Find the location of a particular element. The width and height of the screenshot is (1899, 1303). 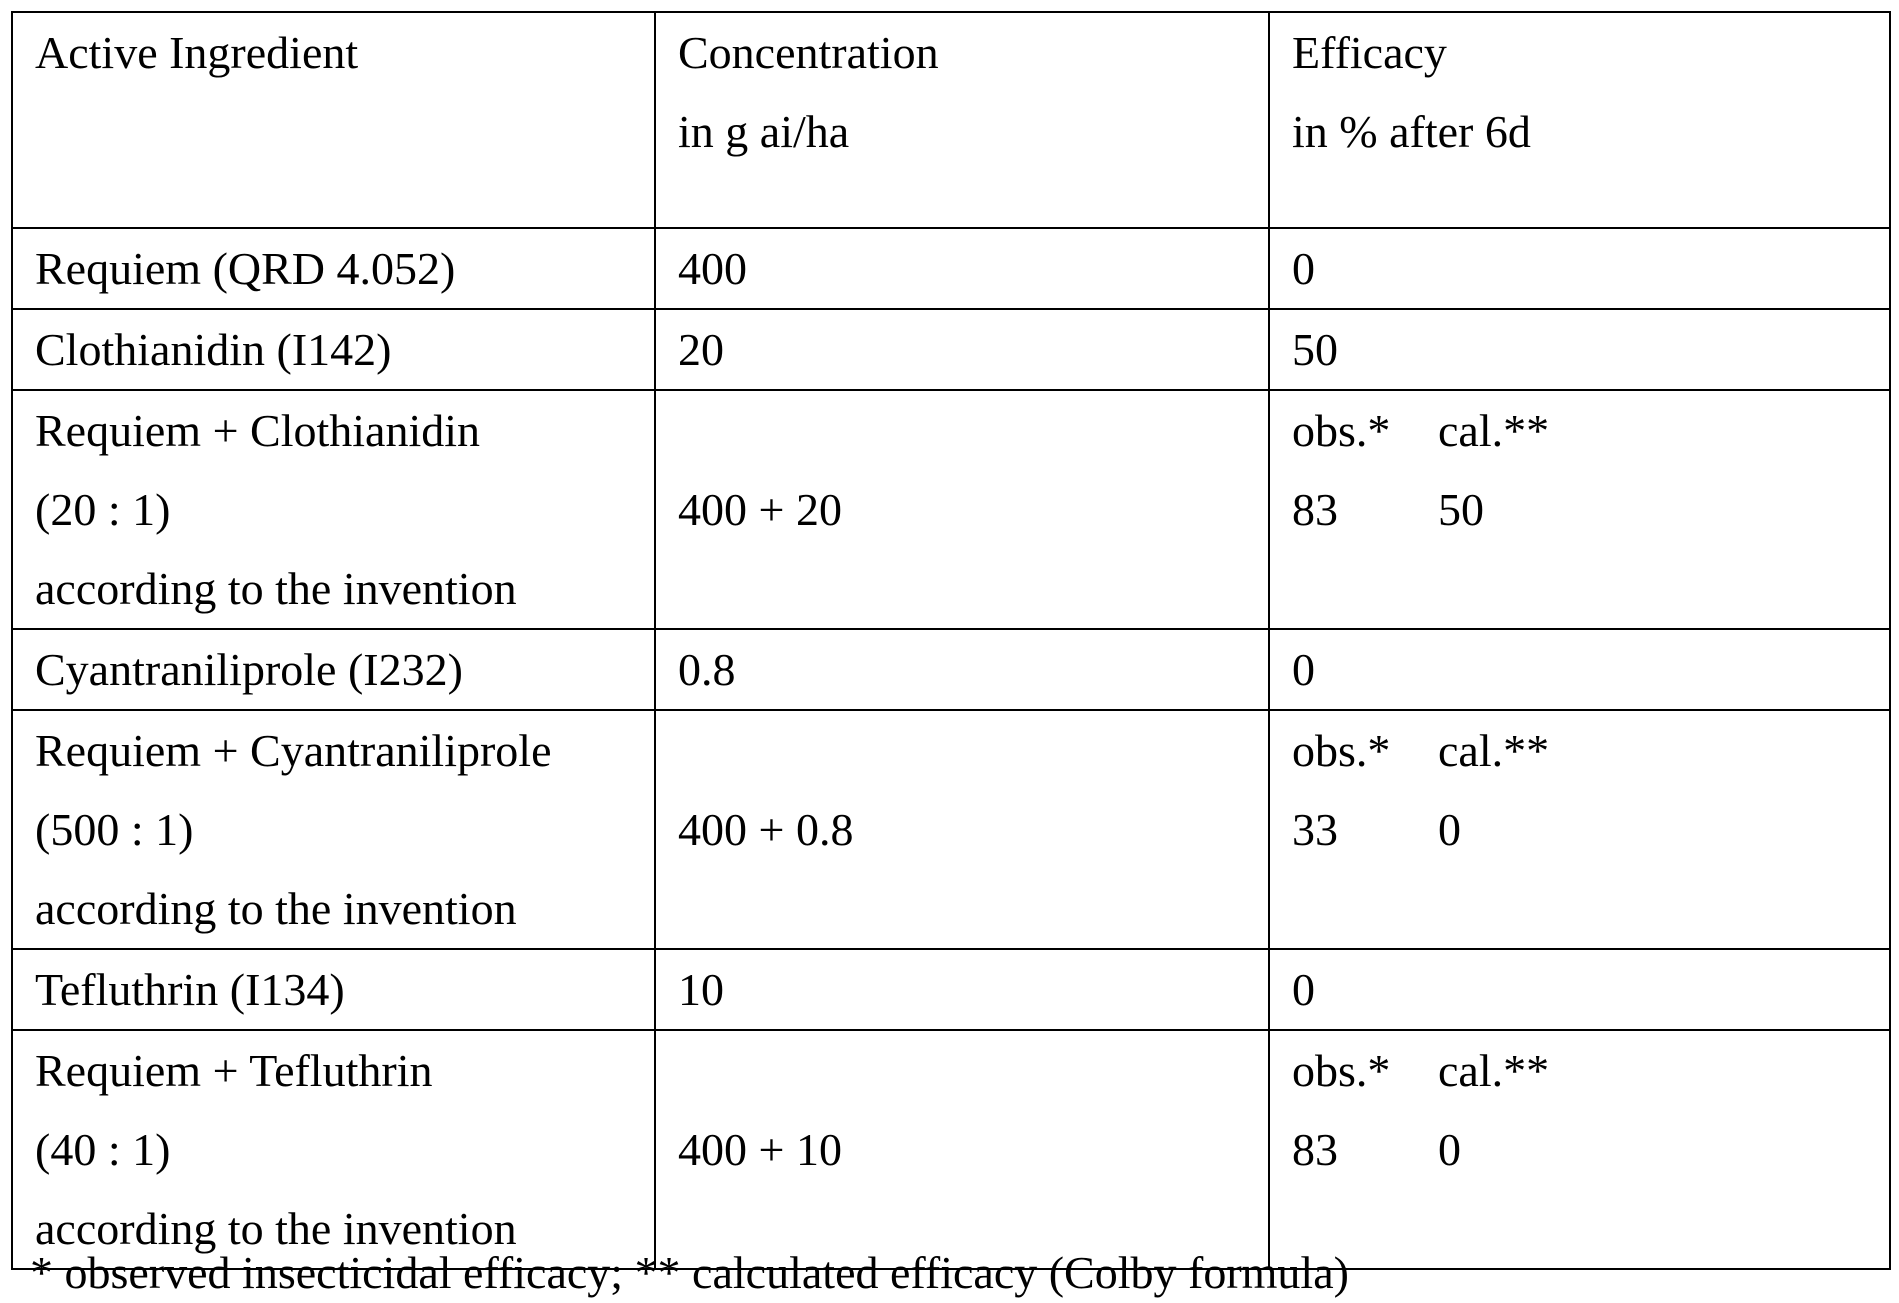

concentration-value: 400 + 10 is located at coordinates (760, 1149).